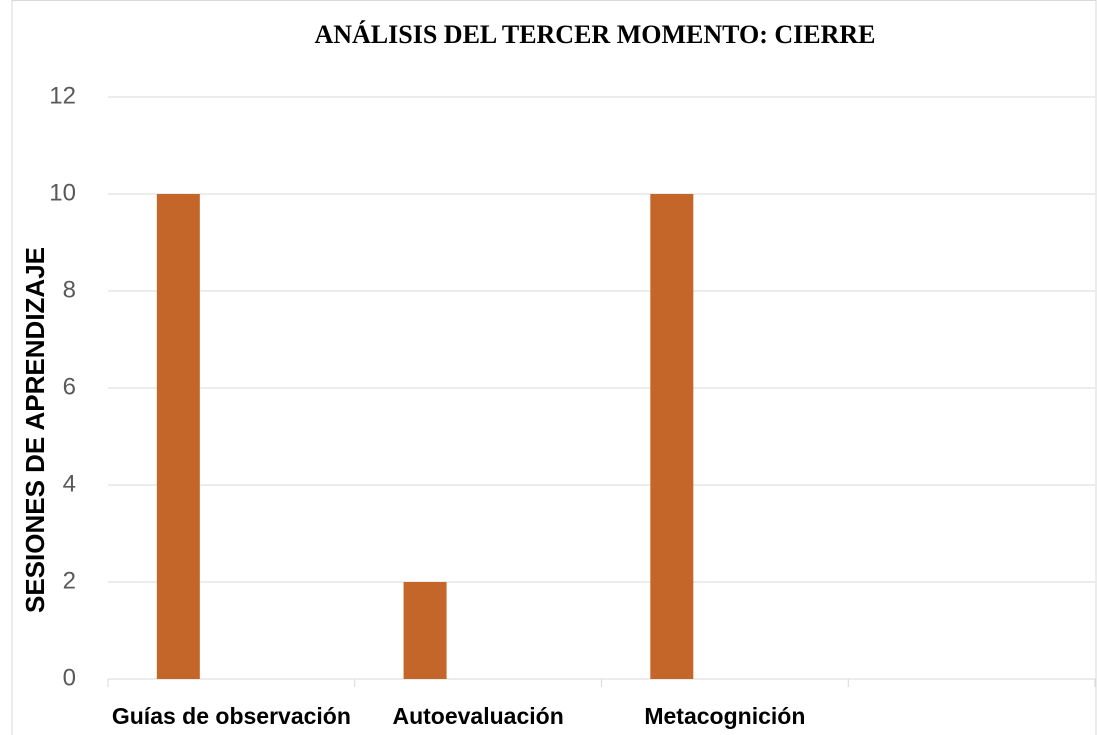 The height and width of the screenshot is (735, 1097). Describe the element at coordinates (62, 192) in the screenshot. I see `y-tick-label: 10` at that location.